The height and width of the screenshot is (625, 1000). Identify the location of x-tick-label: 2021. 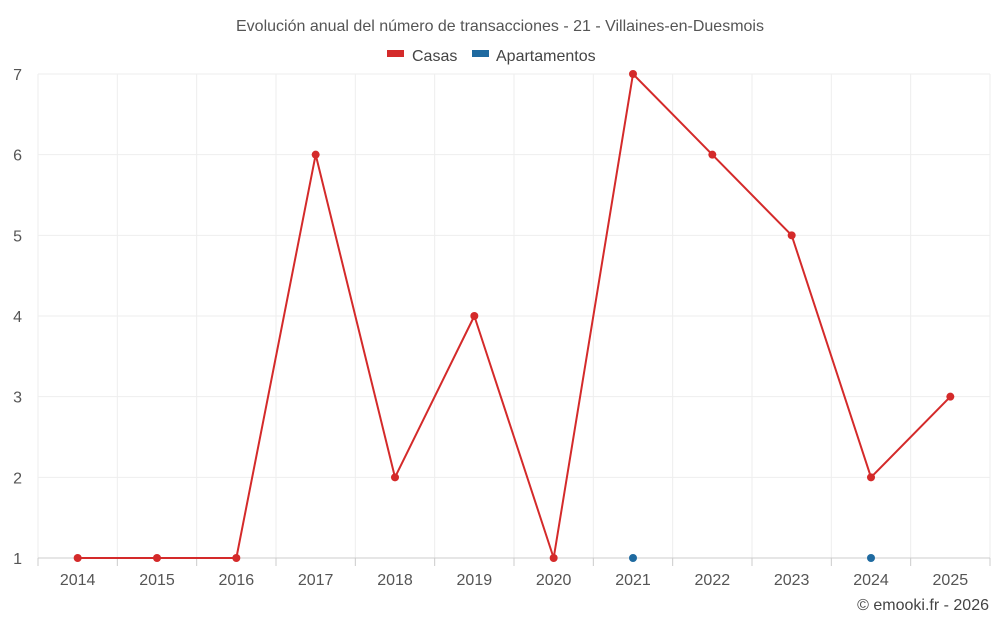
(633, 580).